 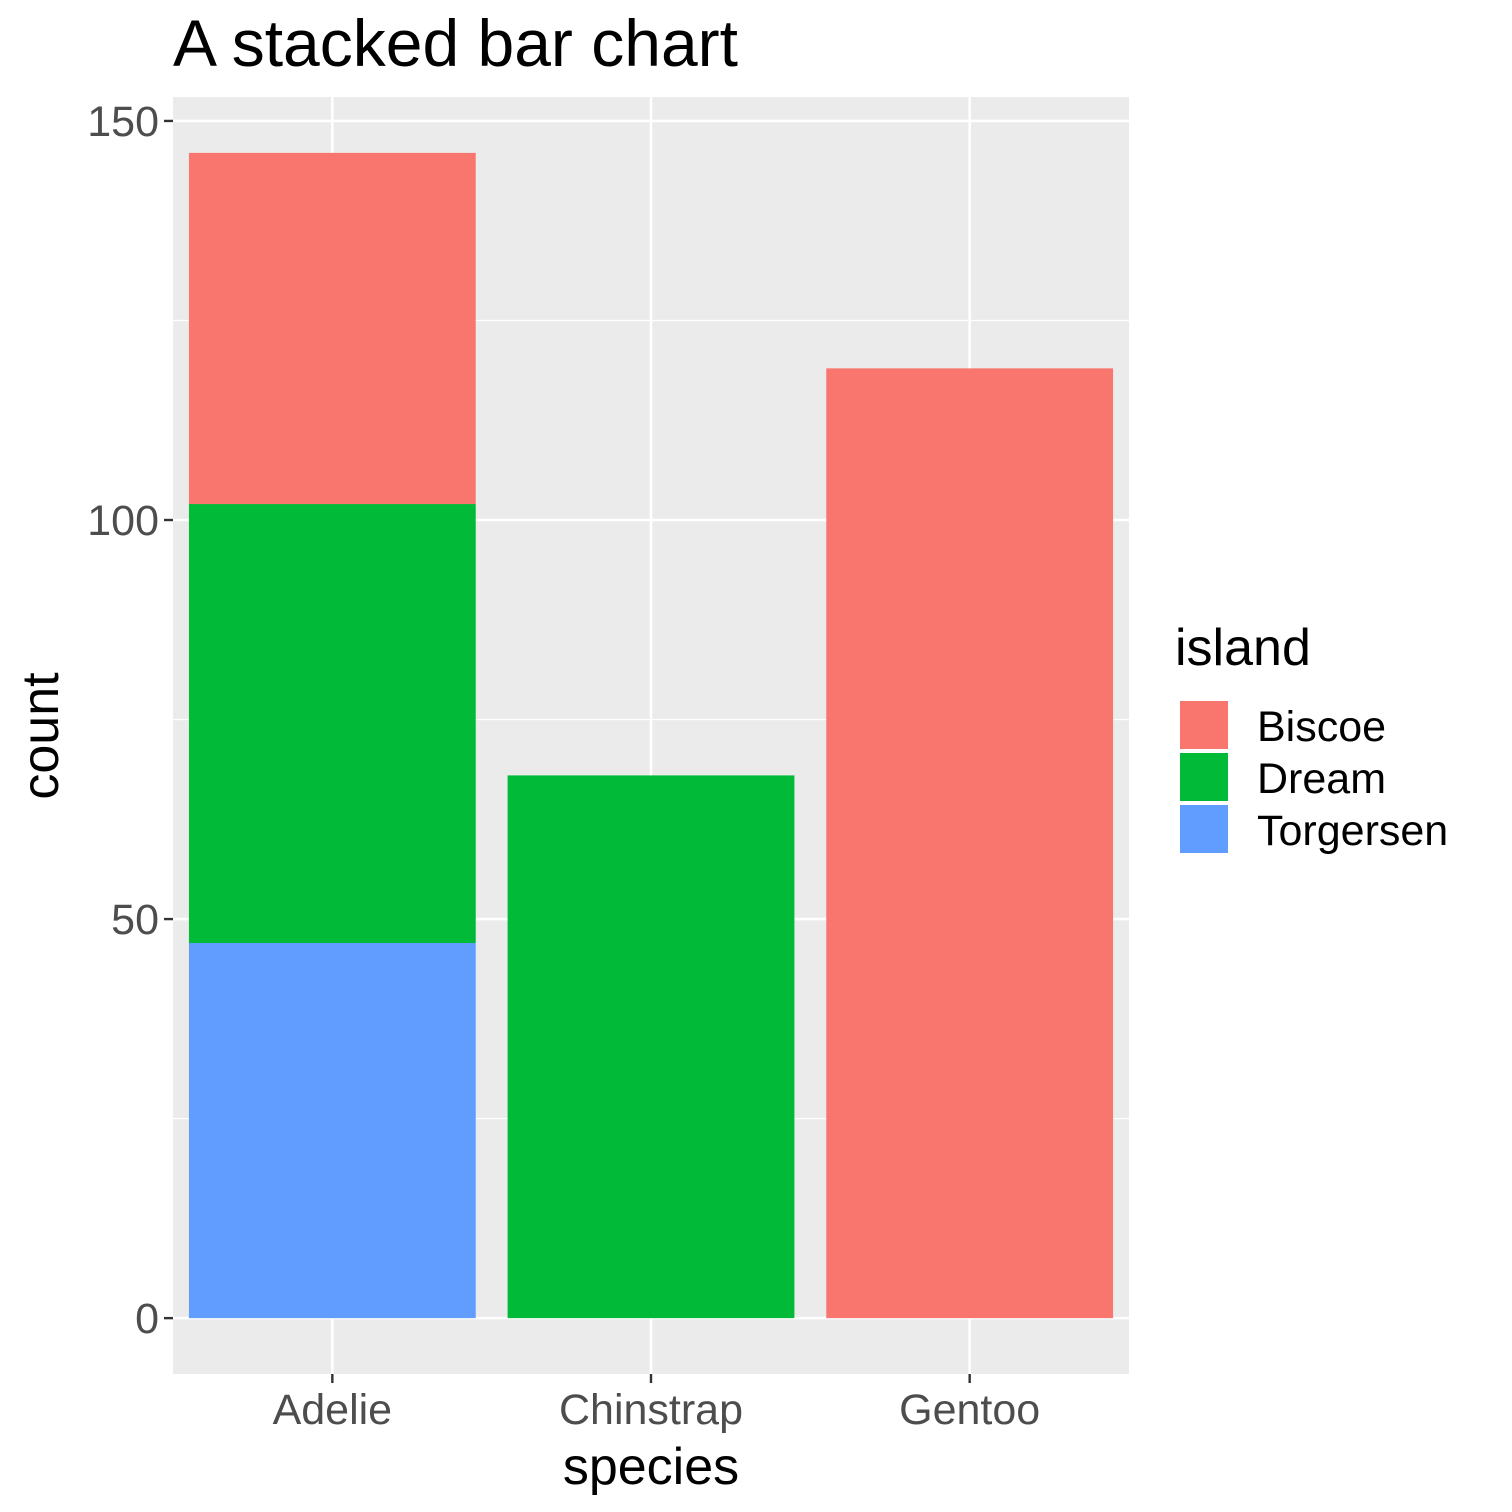 I want to click on bar-chinstrap-dream, so click(x=651, y=1047).